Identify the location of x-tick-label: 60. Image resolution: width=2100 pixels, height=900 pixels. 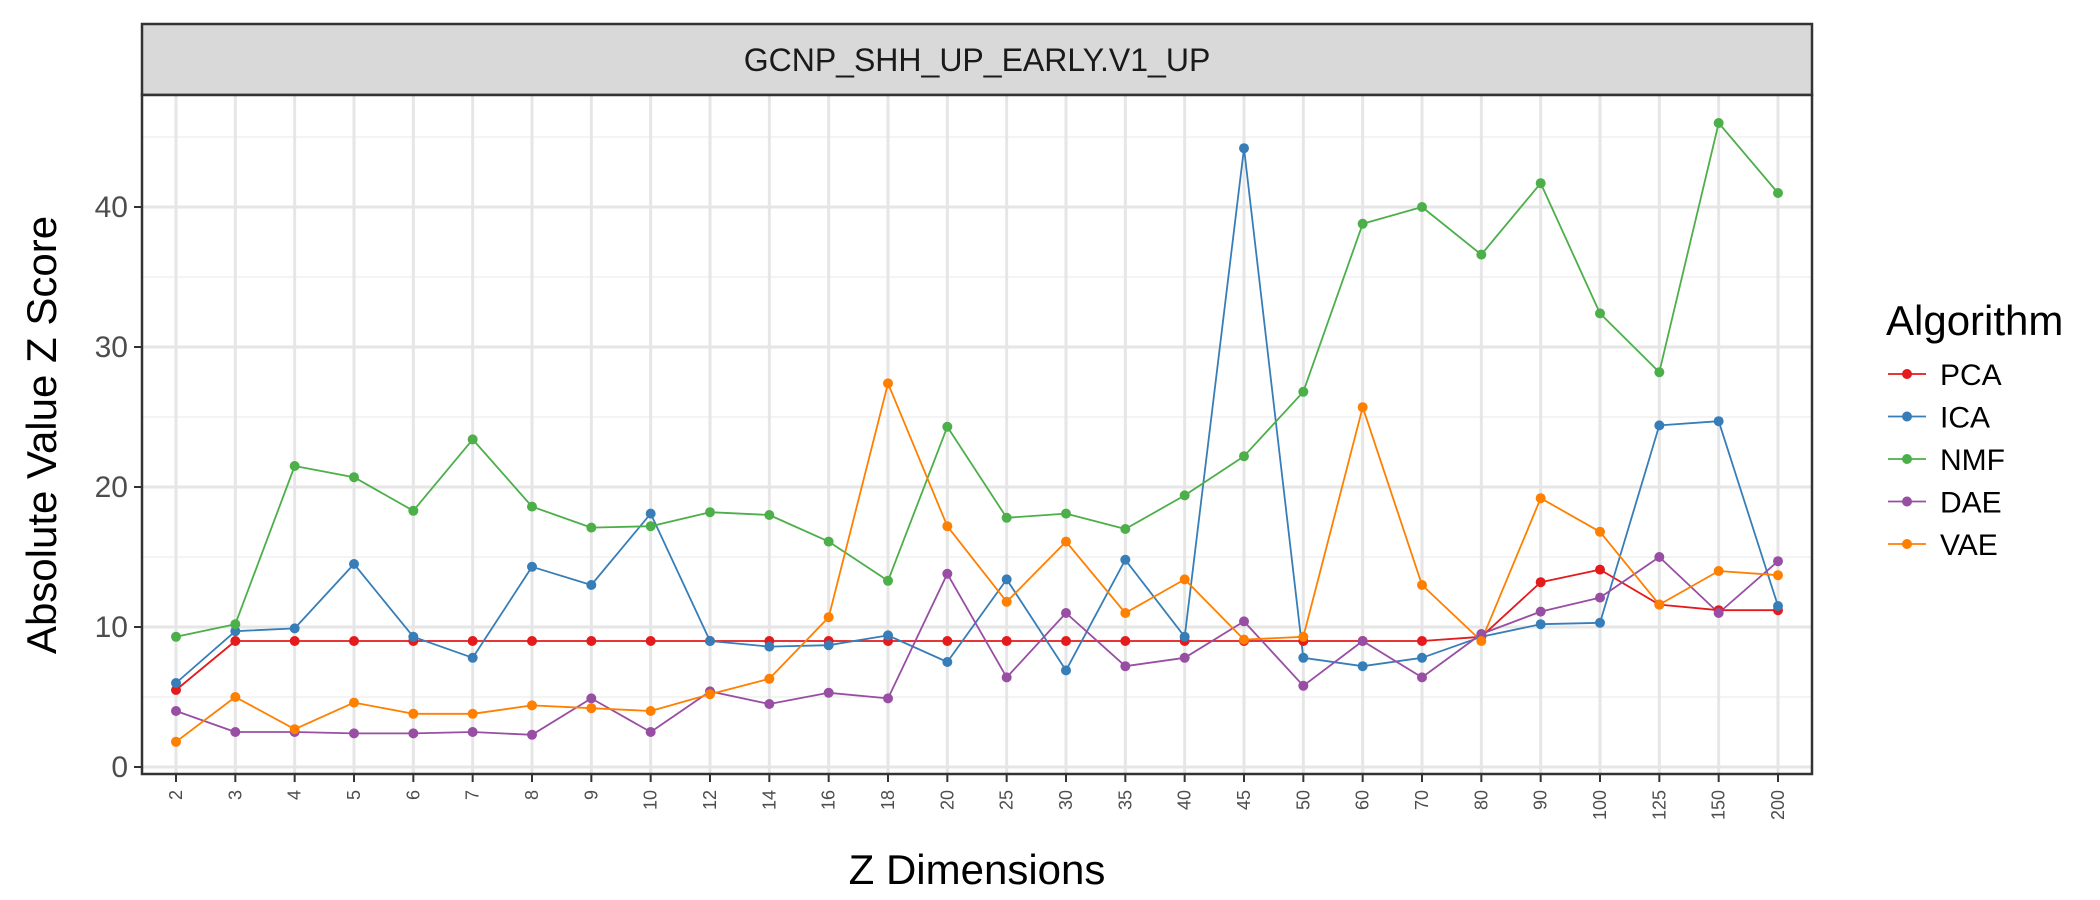
(1363, 800).